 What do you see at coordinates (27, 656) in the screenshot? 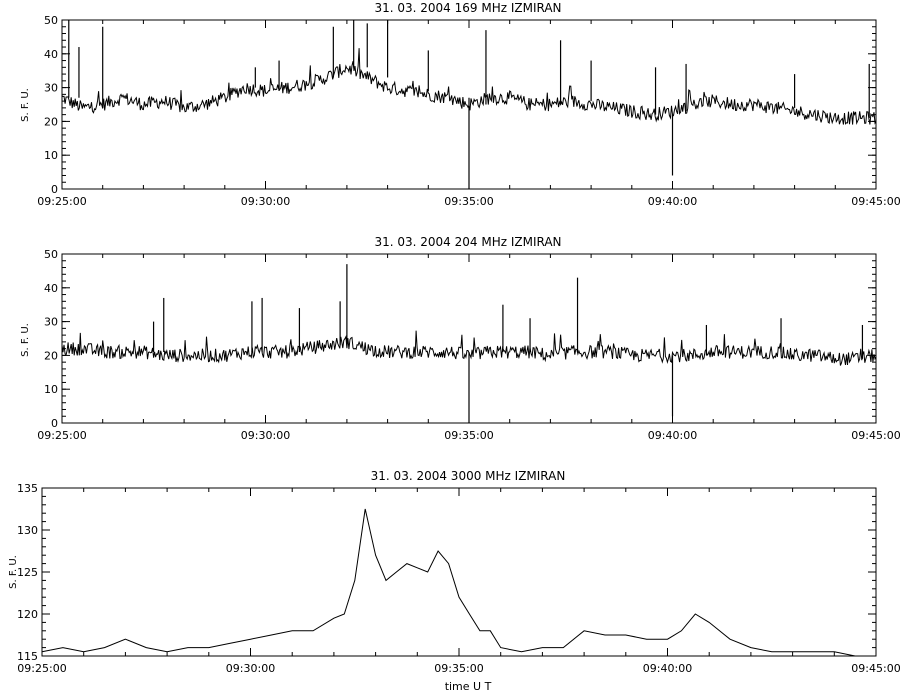
I see `y-tick-label: 115` at bounding box center [27, 656].